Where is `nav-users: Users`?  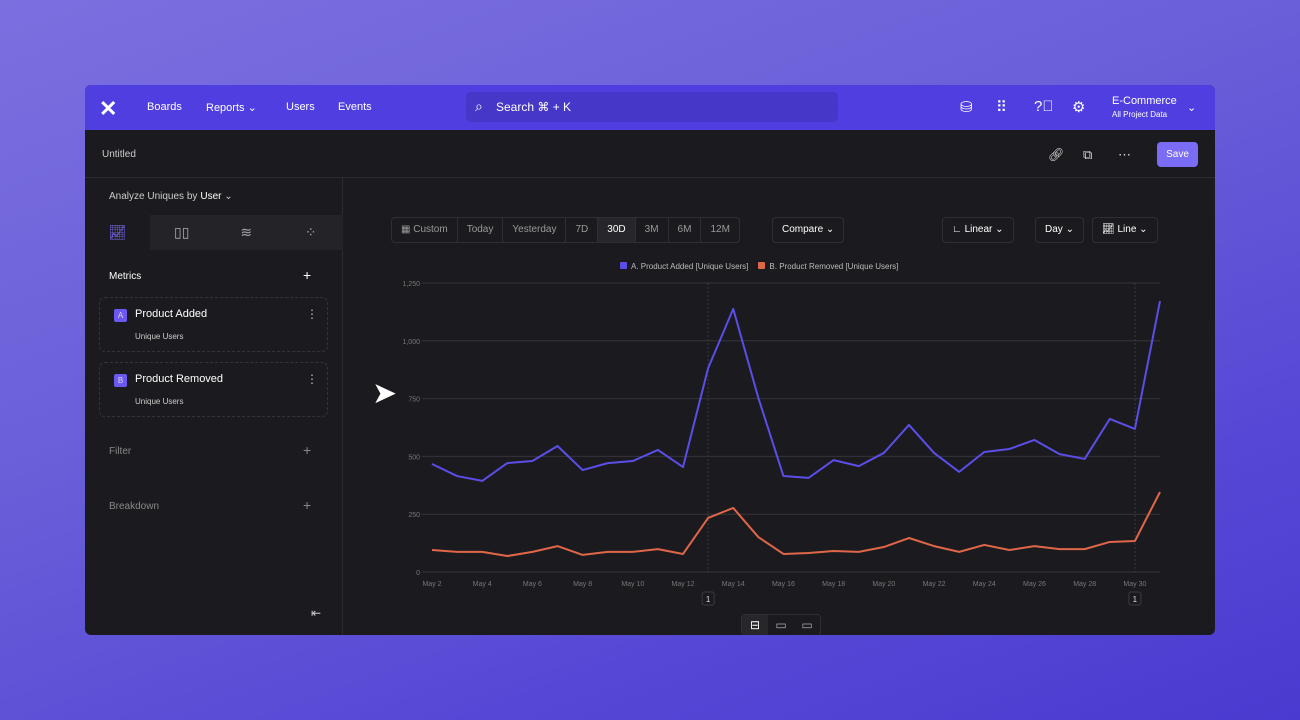
nav-users: Users is located at coordinates (300, 107).